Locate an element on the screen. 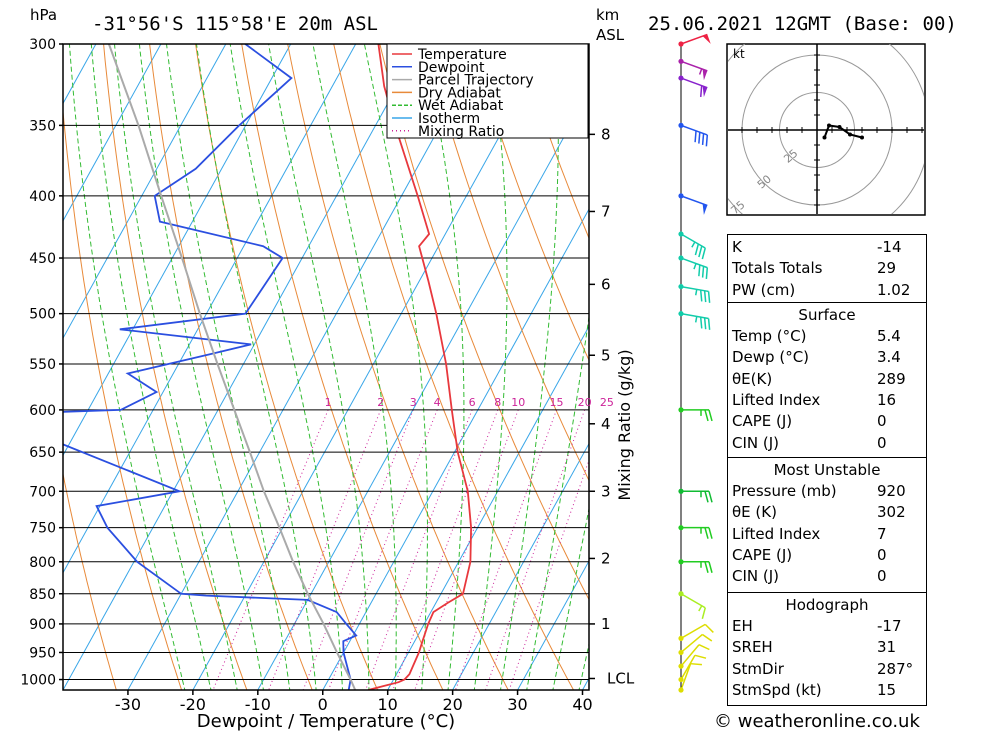 This screenshot has height=737, width=1000. stat-row: CAPE (J) 0 is located at coordinates (827, 555).